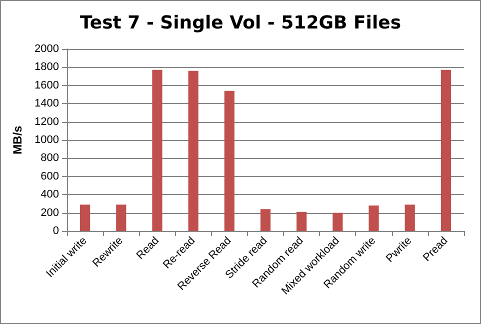 The image size is (481, 324). What do you see at coordinates (17, 139) in the screenshot?
I see `y-axis-title: MB/s` at bounding box center [17, 139].